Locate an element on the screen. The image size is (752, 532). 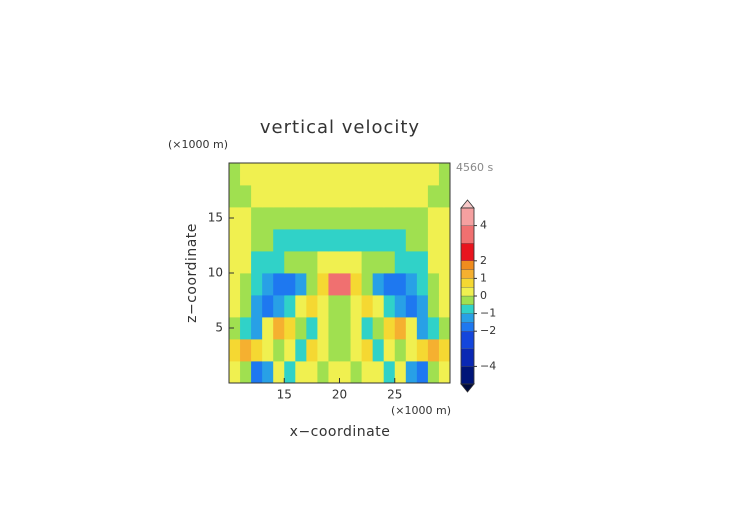
x-axis-label: x−coordinate is located at coordinates (340, 432).